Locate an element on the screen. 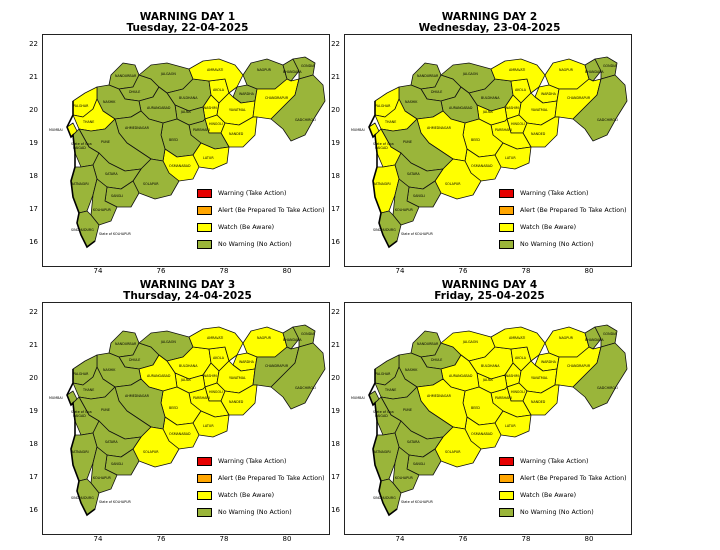 This screenshot has height=550, width=720. district-latur is located at coordinates (513, 424).